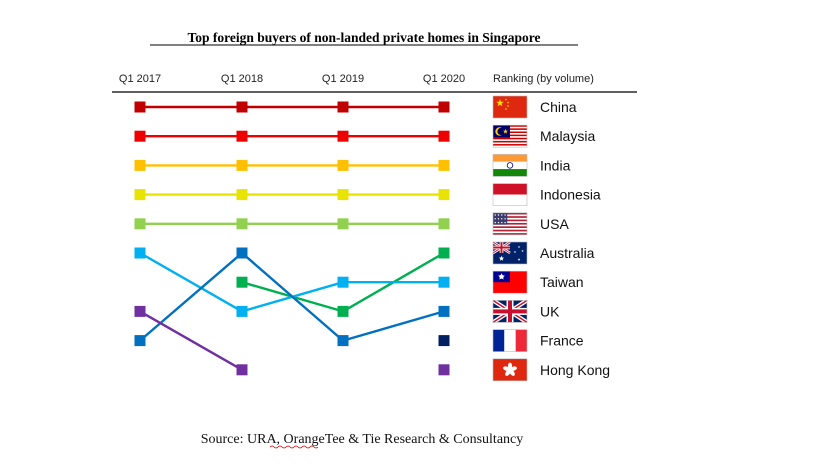 This screenshot has width=830, height=468. I want to click on series-usa, so click(292, 224).